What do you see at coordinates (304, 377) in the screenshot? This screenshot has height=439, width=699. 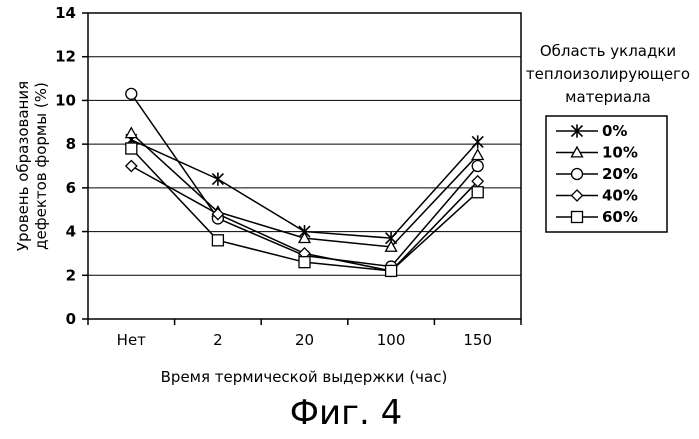 I see `x-axis-title: Время термической выдержки (час)` at bounding box center [304, 377].